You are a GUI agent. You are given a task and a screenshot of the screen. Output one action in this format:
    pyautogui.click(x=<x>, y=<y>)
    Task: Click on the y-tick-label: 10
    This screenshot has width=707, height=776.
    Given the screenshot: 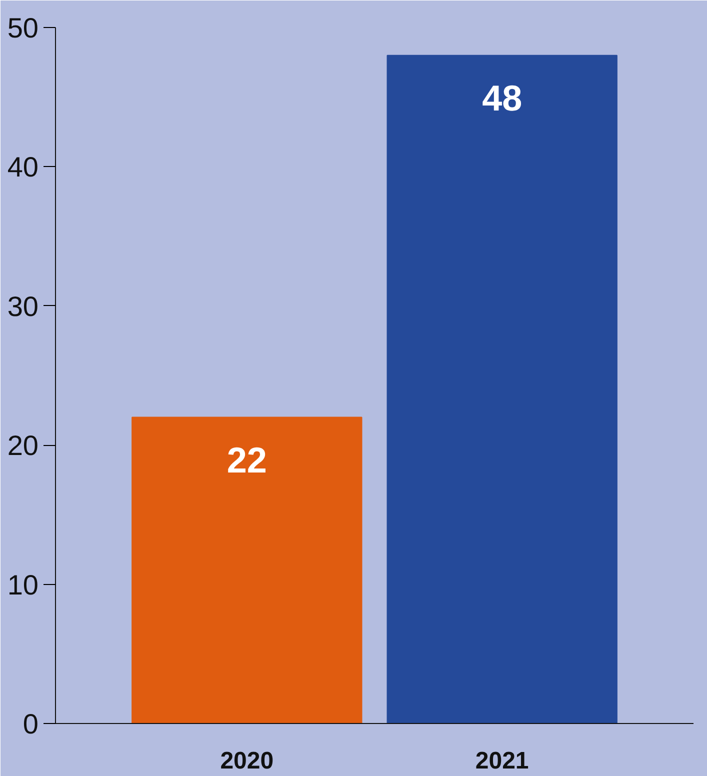 What is the action you would take?
    pyautogui.click(x=23, y=584)
    